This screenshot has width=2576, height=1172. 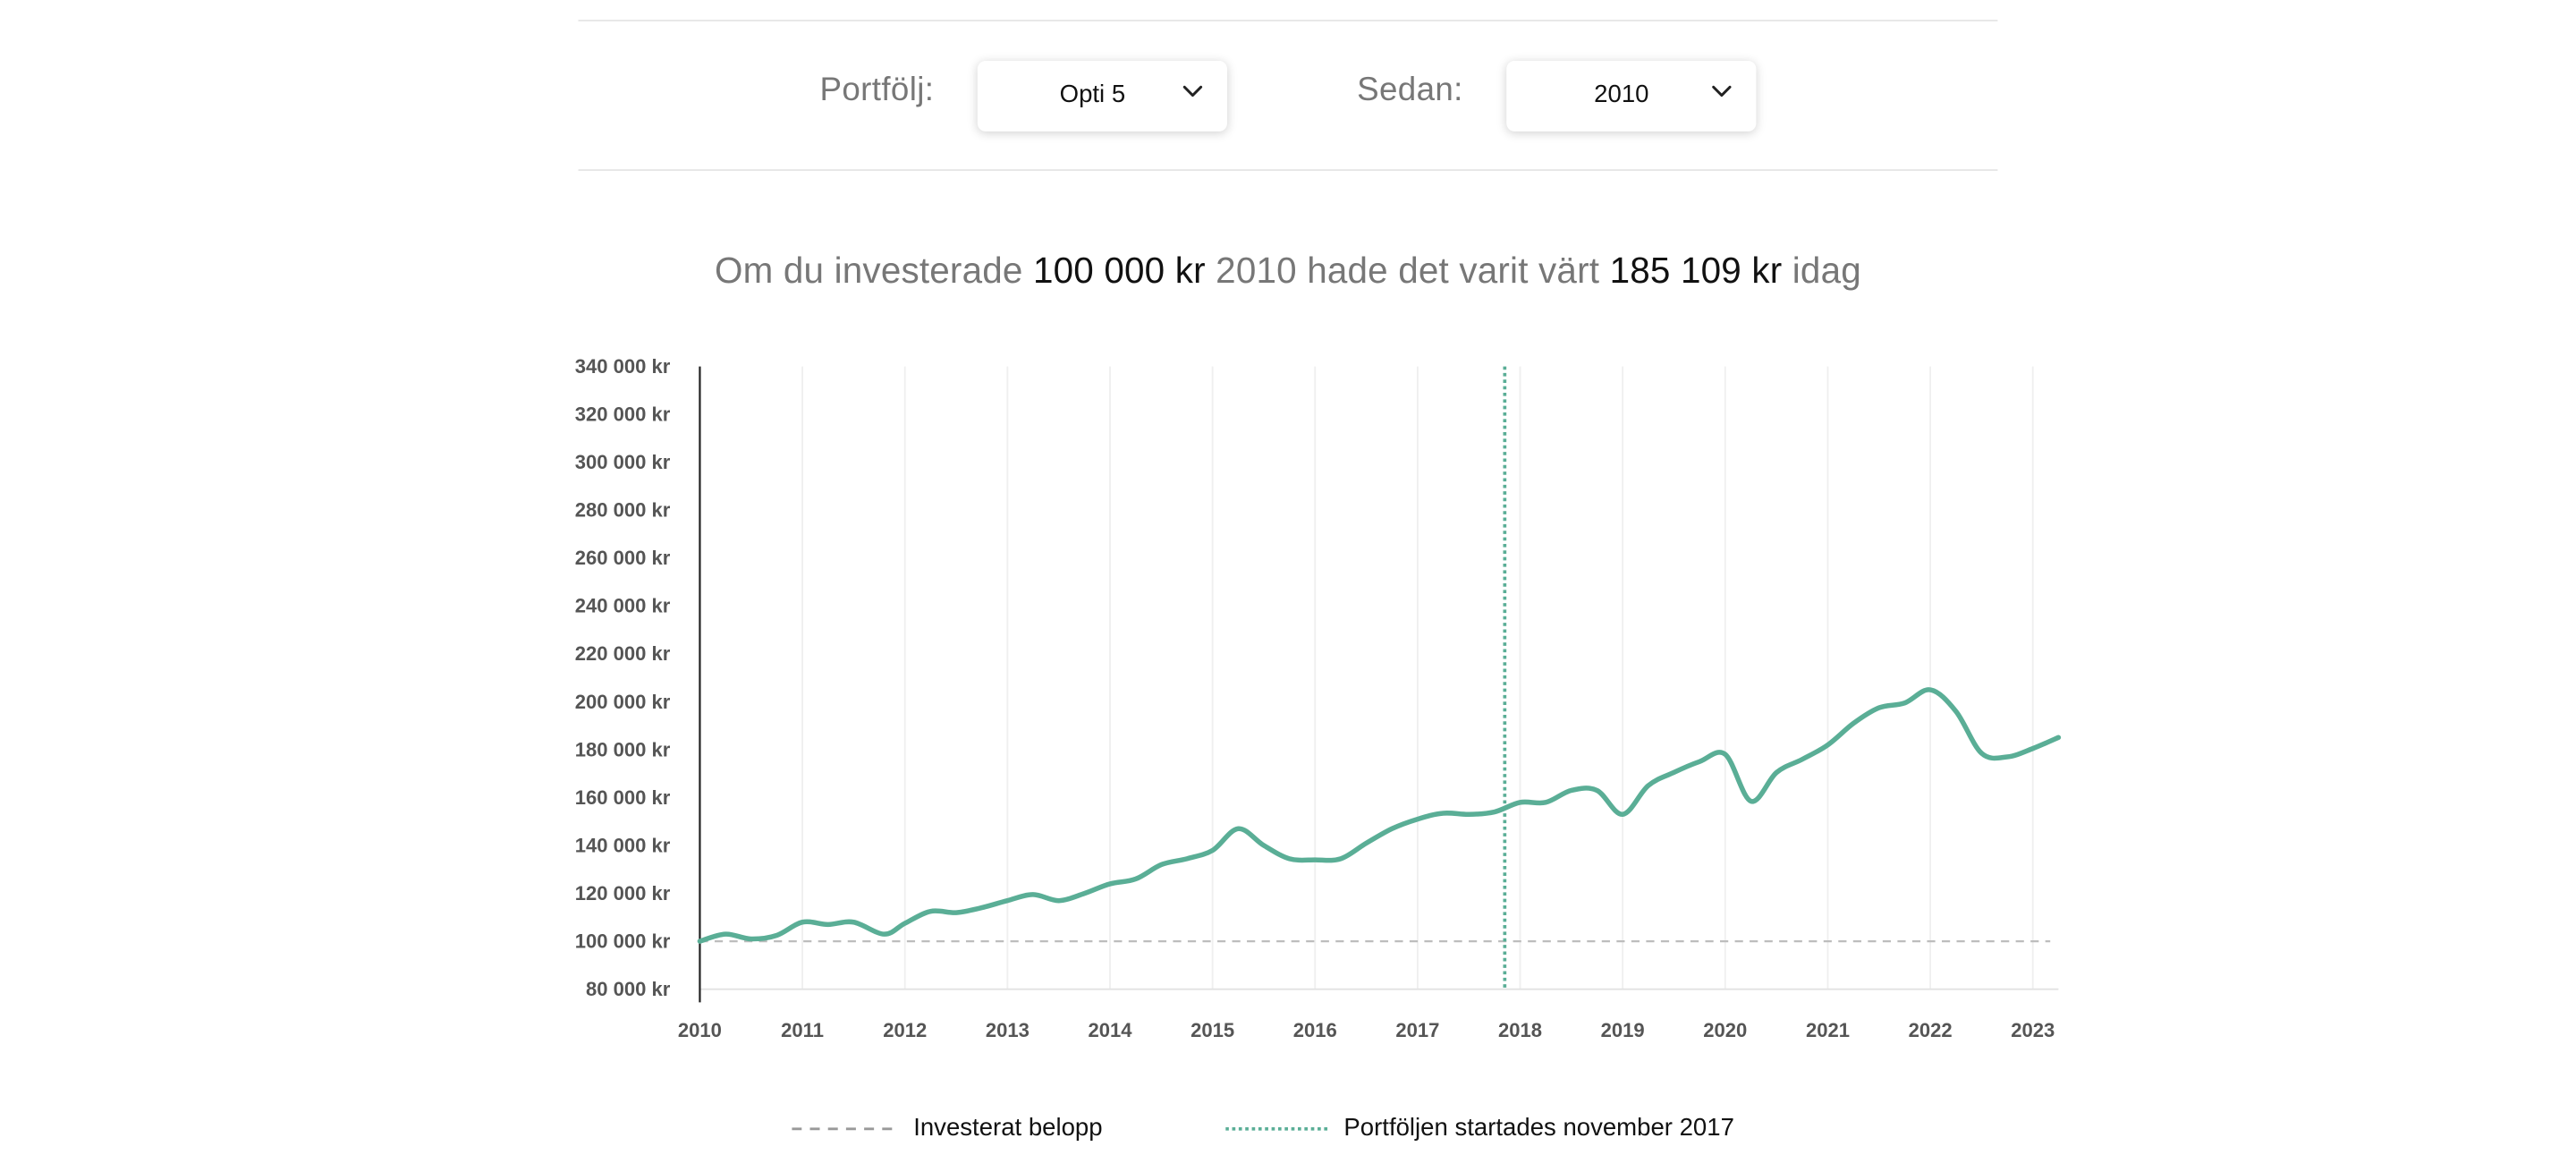 I want to click on x-tick-label: 2016, so click(x=1315, y=1030).